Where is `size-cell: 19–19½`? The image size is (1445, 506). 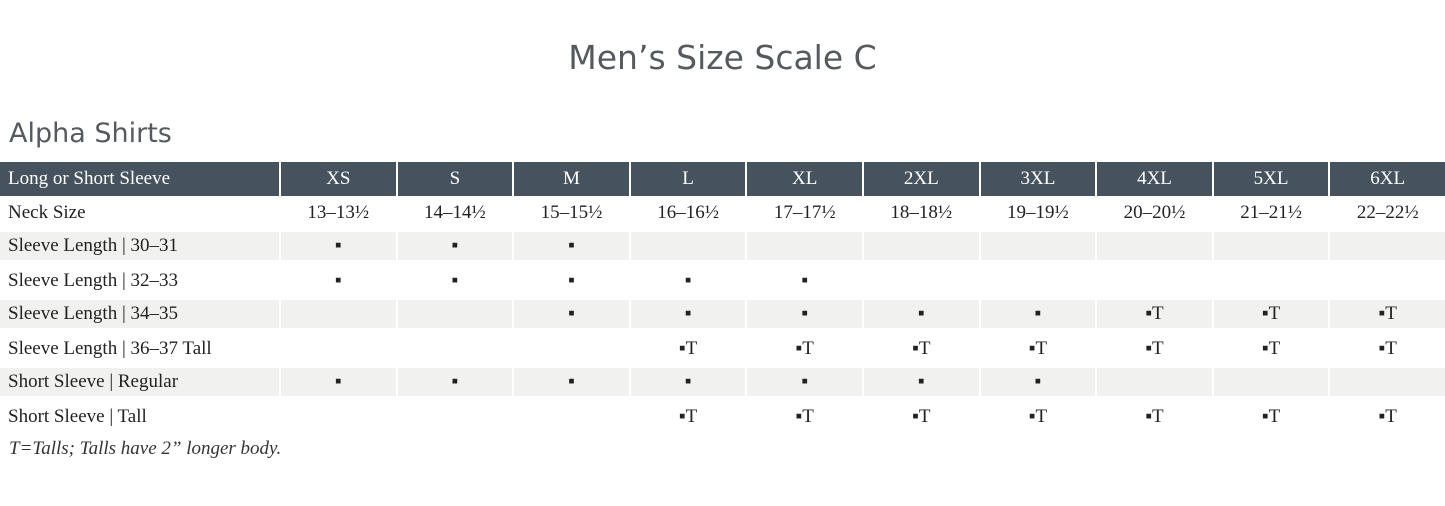
size-cell: 19–19½ is located at coordinates (1038, 212).